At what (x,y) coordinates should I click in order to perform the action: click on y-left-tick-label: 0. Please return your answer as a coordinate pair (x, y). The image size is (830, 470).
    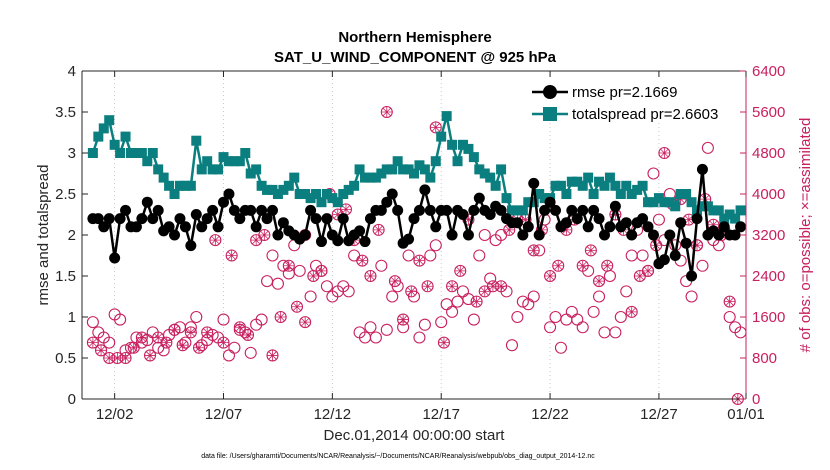
    Looking at the image, I should click on (72, 399).